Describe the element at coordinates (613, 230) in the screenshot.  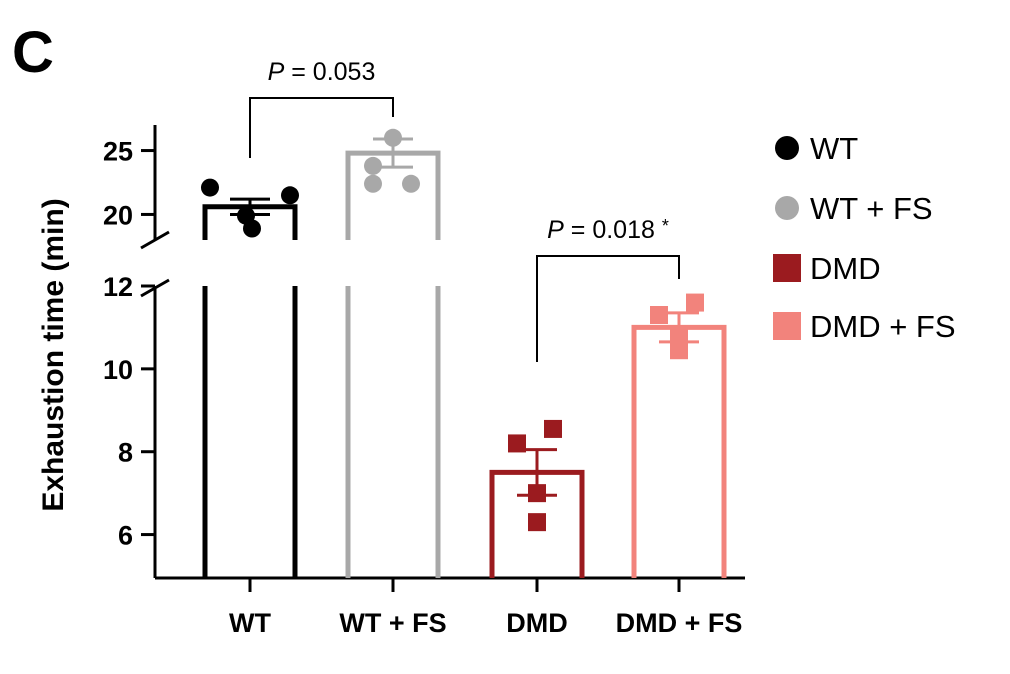
I see `p-value: = 0.018` at that location.